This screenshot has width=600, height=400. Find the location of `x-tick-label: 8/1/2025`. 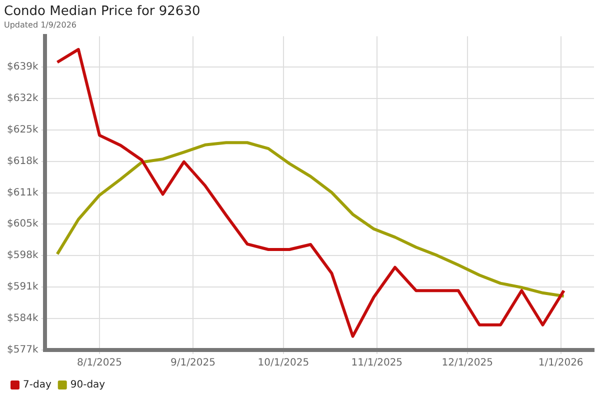

x-tick-label: 8/1/2025 is located at coordinates (99, 363).